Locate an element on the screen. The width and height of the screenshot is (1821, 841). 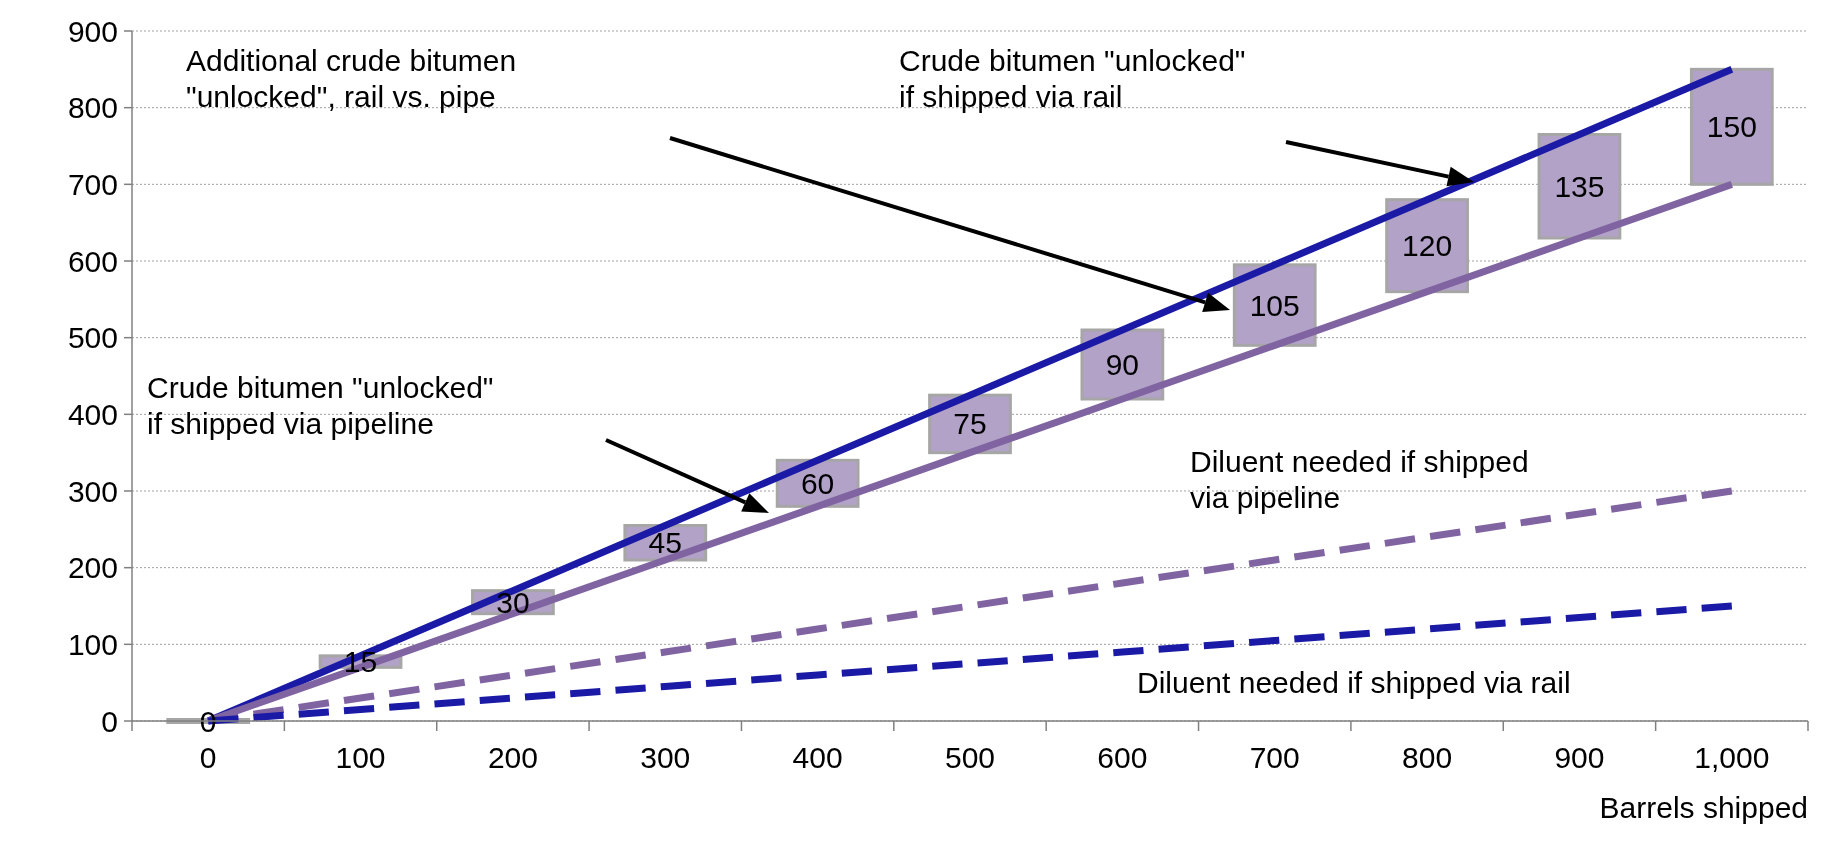
data-label: 135 is located at coordinates (1579, 186).